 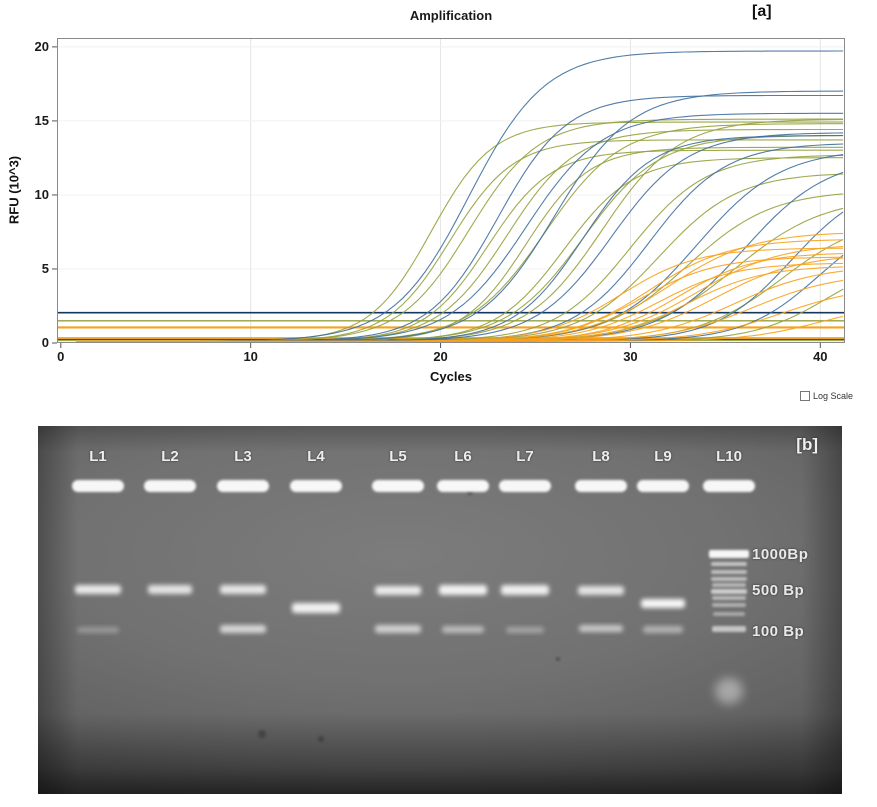 I want to click on lane-label: L7, so click(x=525, y=456).